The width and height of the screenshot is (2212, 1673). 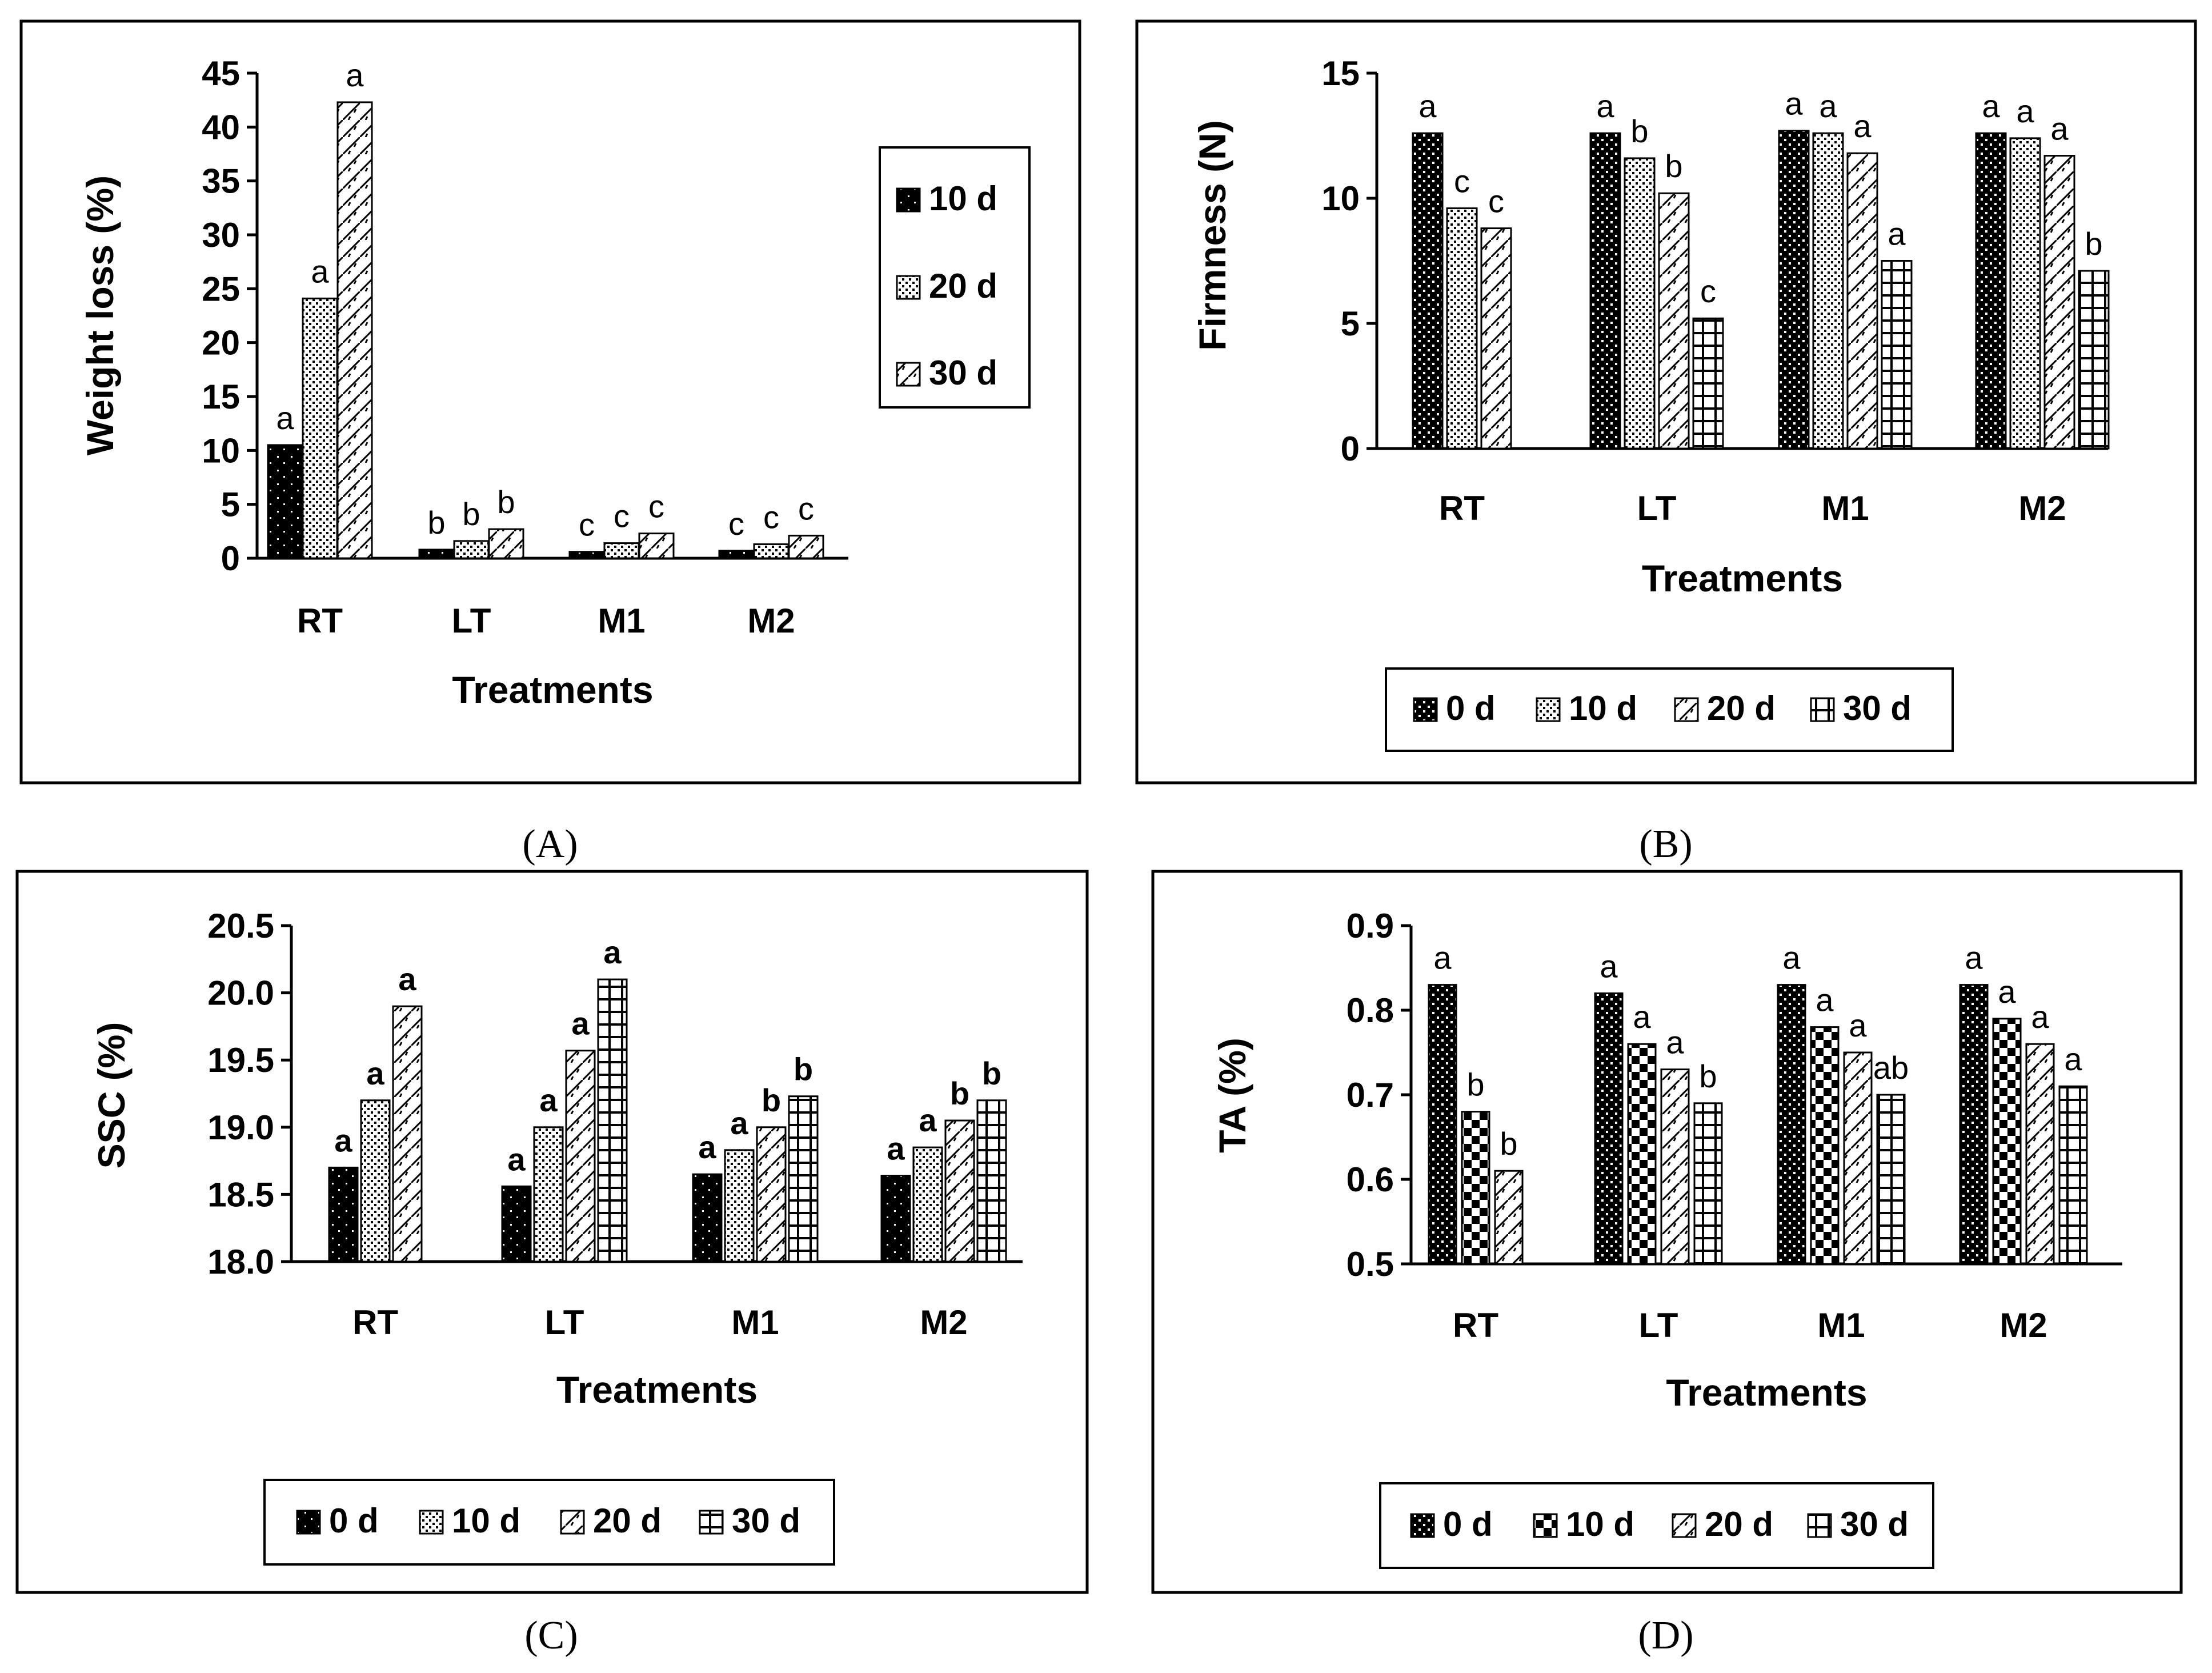 What do you see at coordinates (549, 1522) in the screenshot?
I see `legend-box` at bounding box center [549, 1522].